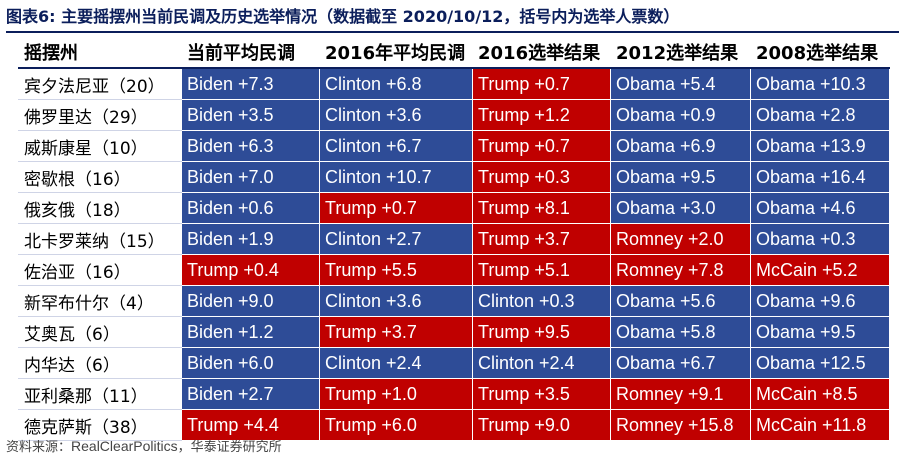  Describe the element at coordinates (229, 447) in the screenshot. I see `source-suffix: ，华泰证券研究所` at that location.